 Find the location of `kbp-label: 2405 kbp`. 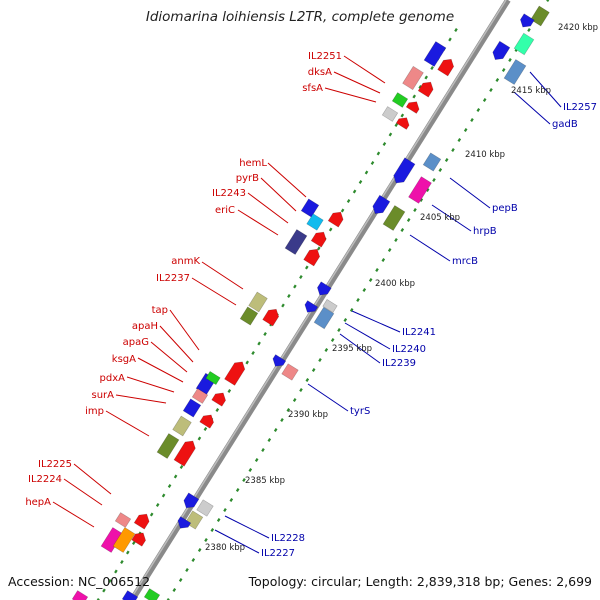

kbp-label: 2405 kbp is located at coordinates (440, 218).